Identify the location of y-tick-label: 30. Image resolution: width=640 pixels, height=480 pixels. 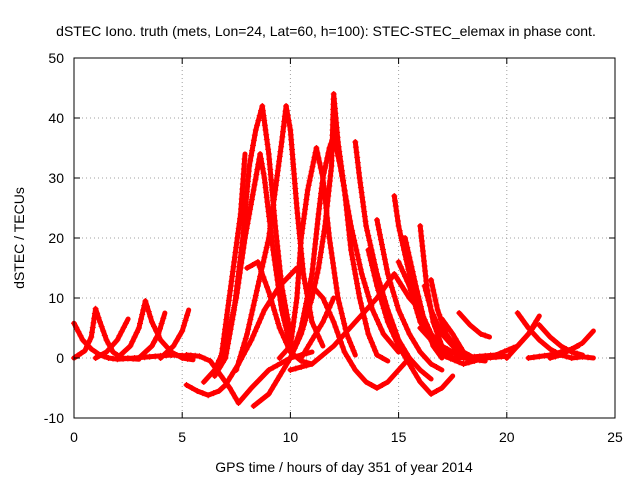
(56, 178).